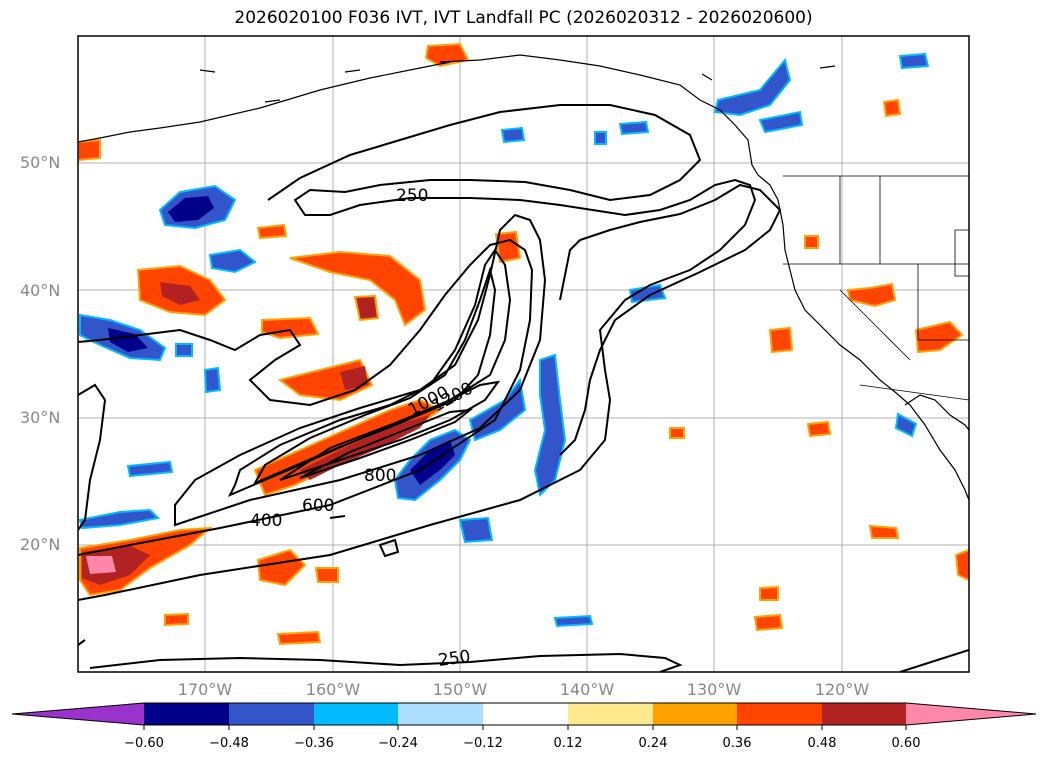 Image resolution: width=1047 pixels, height=765 pixels. What do you see at coordinates (587, 689) in the screenshot?
I see `lon-label-140w: 140°W` at bounding box center [587, 689].